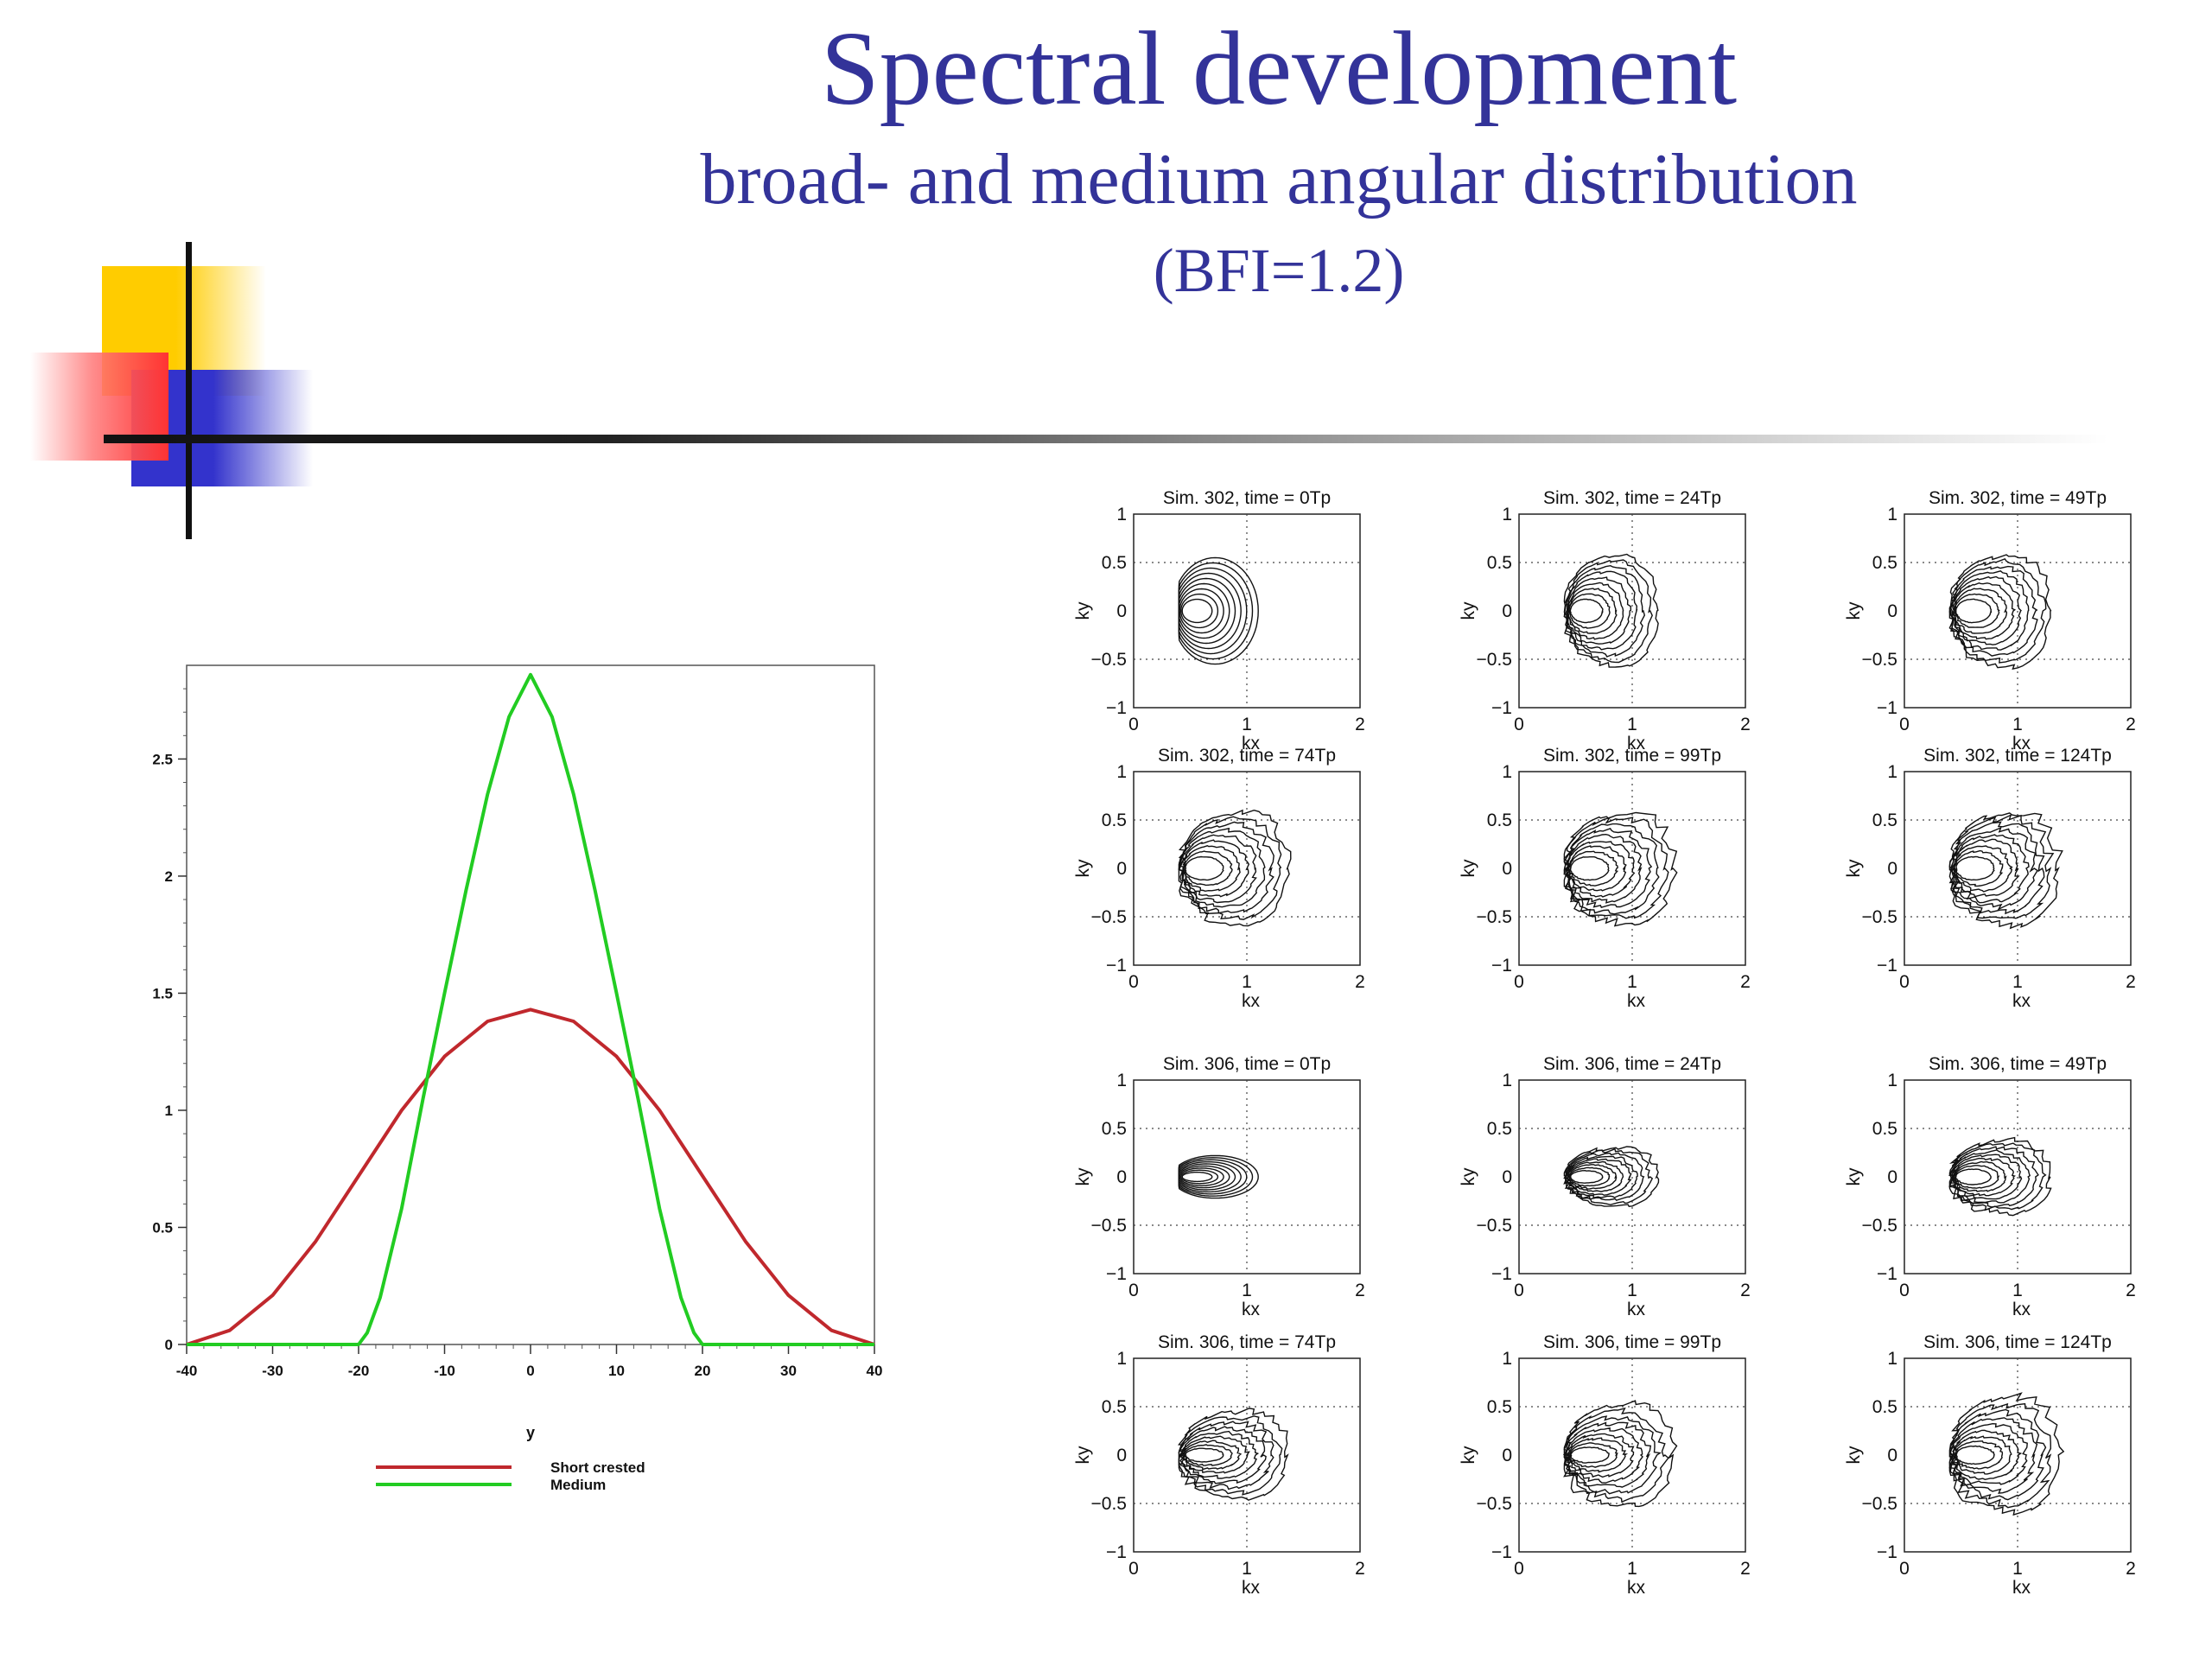  I want to click on decoration-horizontal-rule, so click(1106, 439).